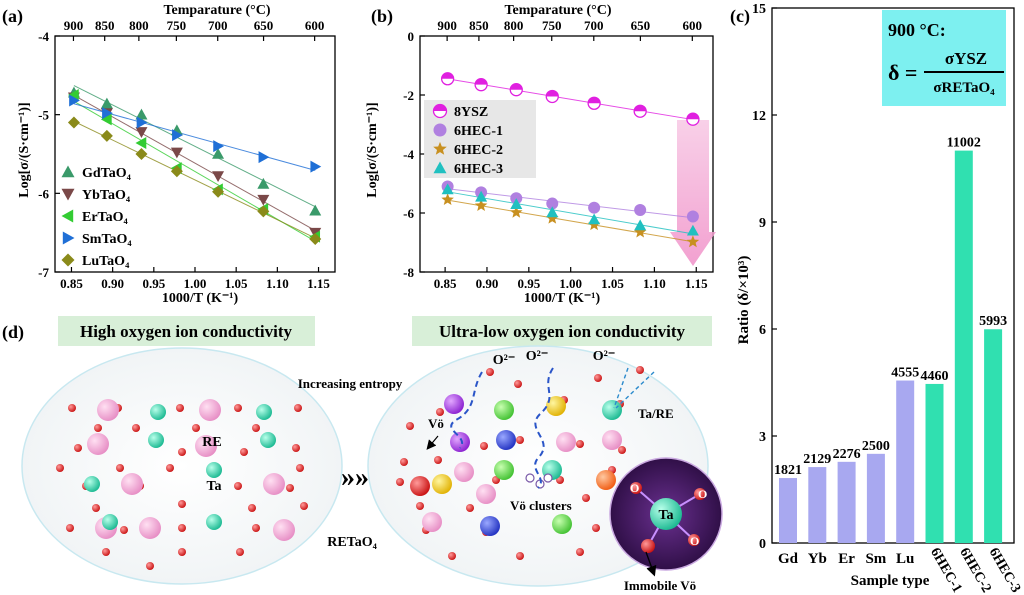 This screenshot has width=1024, height=595. Describe the element at coordinates (440, 111) in the screenshot. I see `legend-marker-8YSZ` at that location.